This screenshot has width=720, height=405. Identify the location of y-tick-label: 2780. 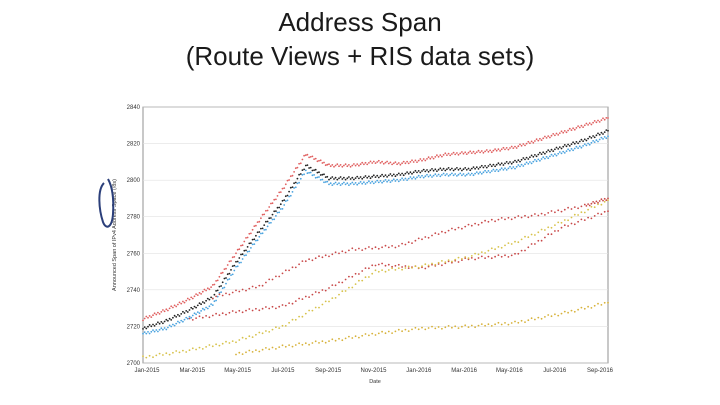
(134, 218).